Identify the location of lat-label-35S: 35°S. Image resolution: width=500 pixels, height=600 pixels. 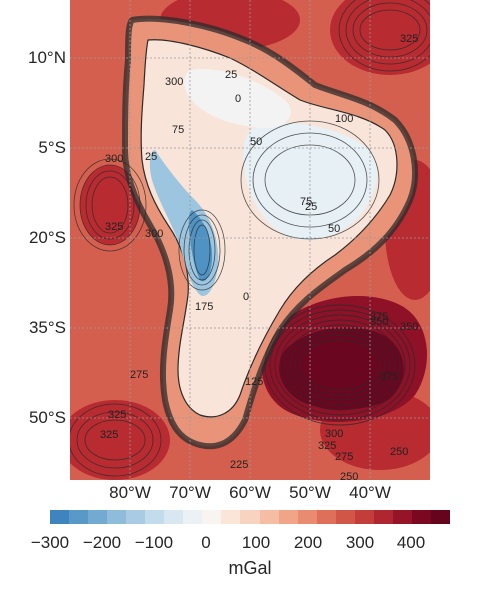
(47, 327).